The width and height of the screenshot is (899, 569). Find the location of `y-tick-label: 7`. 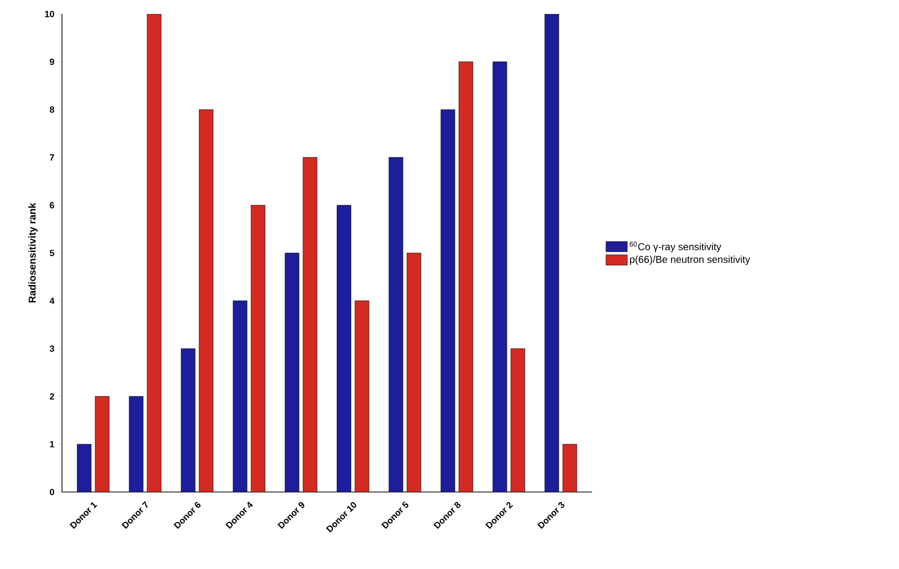

y-tick-label: 7 is located at coordinates (52, 157).